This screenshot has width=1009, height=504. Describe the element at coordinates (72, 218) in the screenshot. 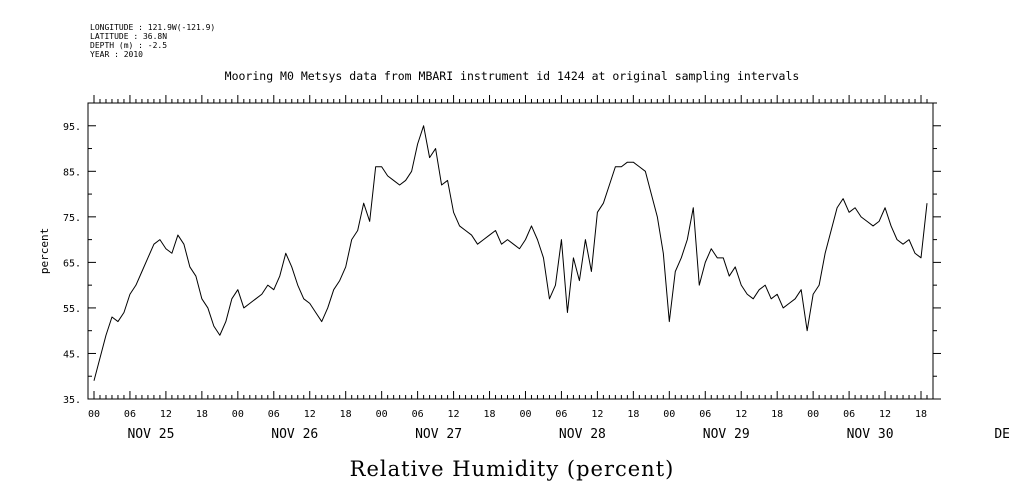

I see `y-tick-label: 75.` at that location.